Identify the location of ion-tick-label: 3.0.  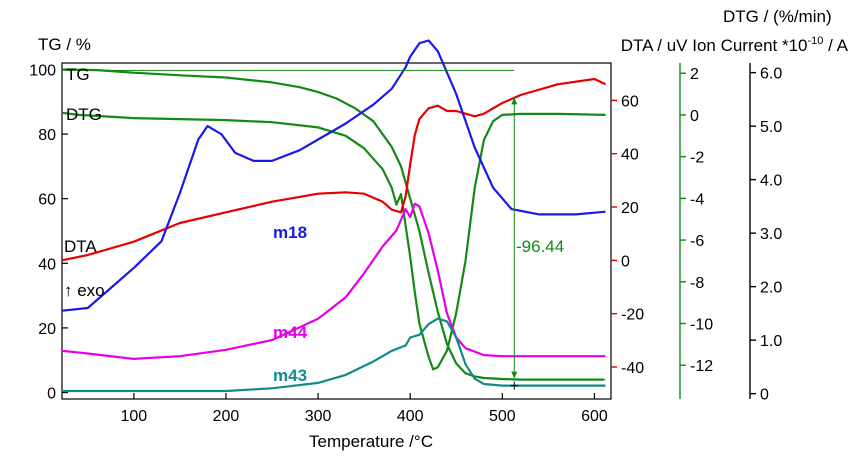
(771, 234).